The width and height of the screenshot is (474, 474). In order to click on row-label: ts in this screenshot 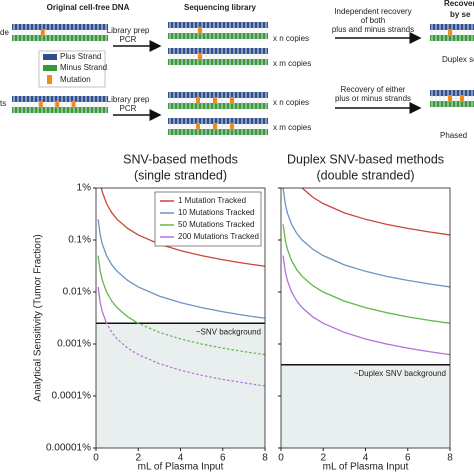, I will do `click(3, 103)`.